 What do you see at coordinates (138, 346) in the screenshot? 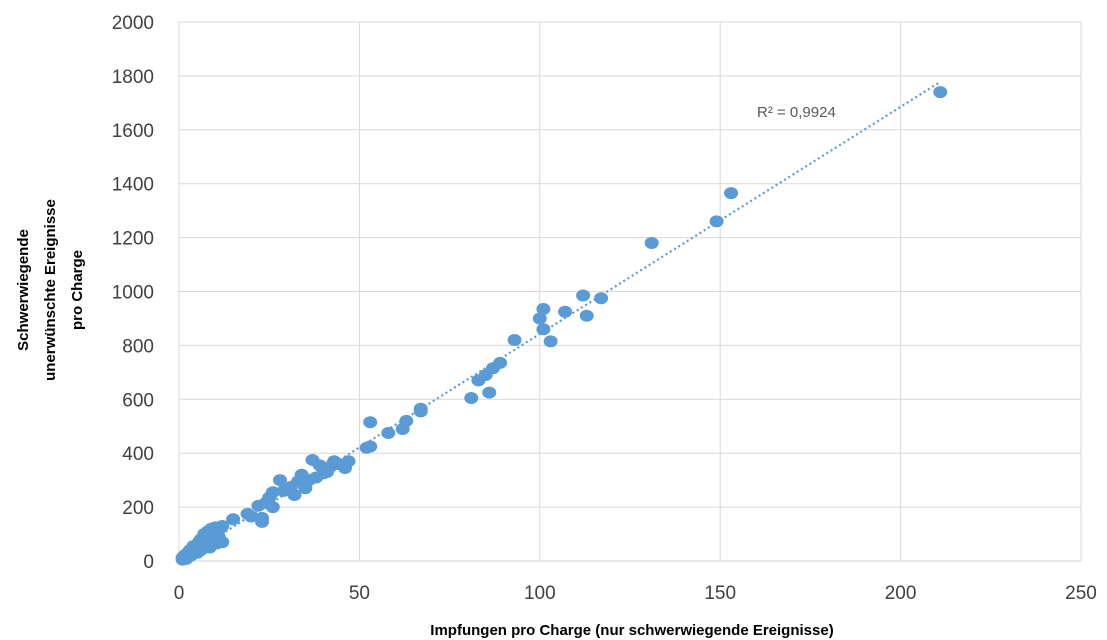
I see `y-tick-label: 800` at bounding box center [138, 346].